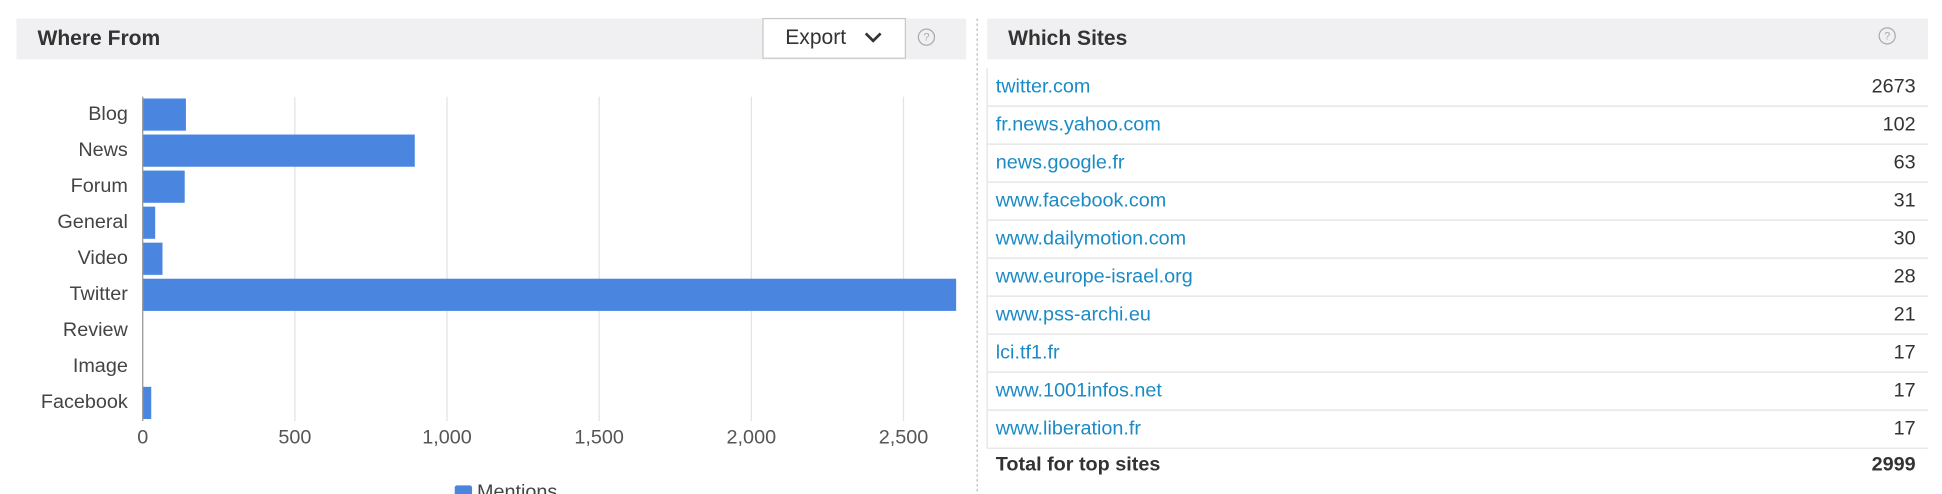  Describe the element at coordinates (108, 114) in the screenshot. I see `y-tick-label: Blog` at that location.